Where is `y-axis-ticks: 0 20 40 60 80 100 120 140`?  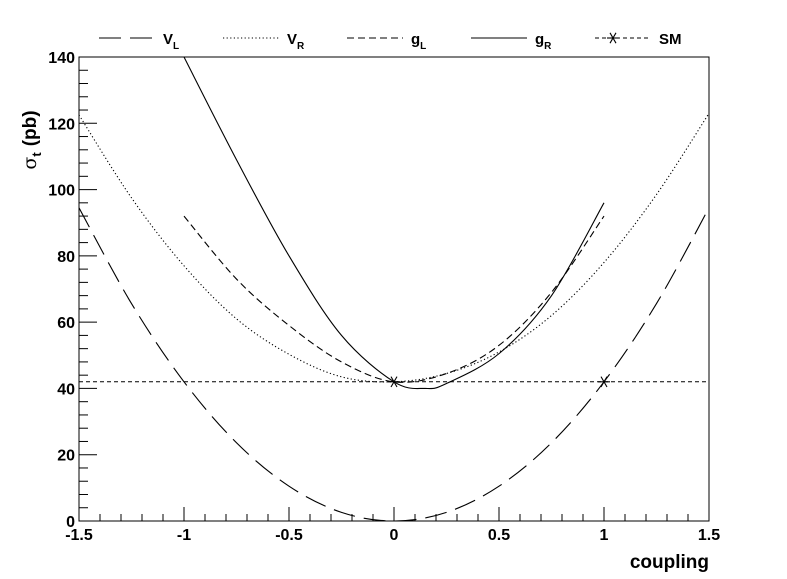 y-axis-ticks: 0 20 40 60 80 100 120 140 is located at coordinates (72, 290).